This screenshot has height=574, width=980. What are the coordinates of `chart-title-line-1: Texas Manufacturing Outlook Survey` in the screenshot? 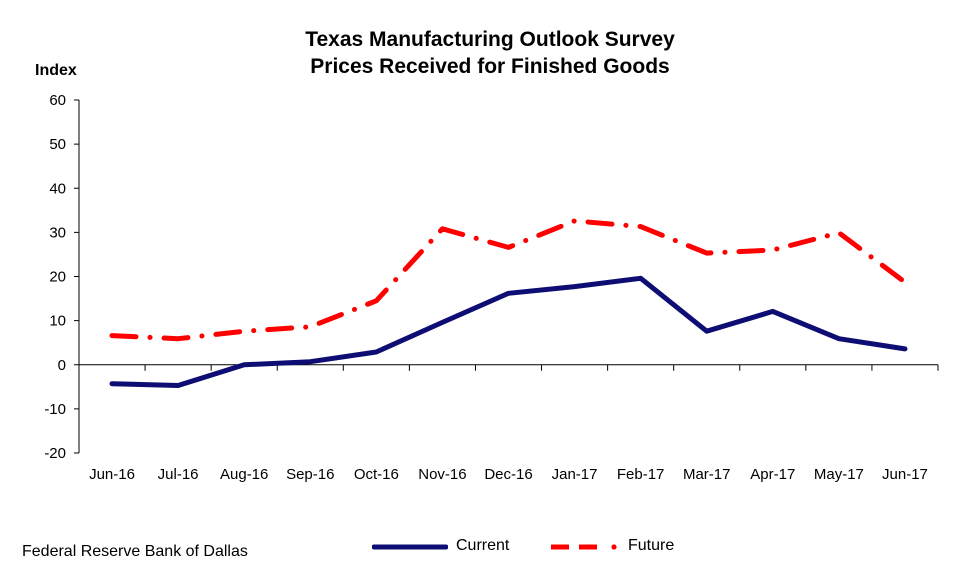 It's located at (490, 39).